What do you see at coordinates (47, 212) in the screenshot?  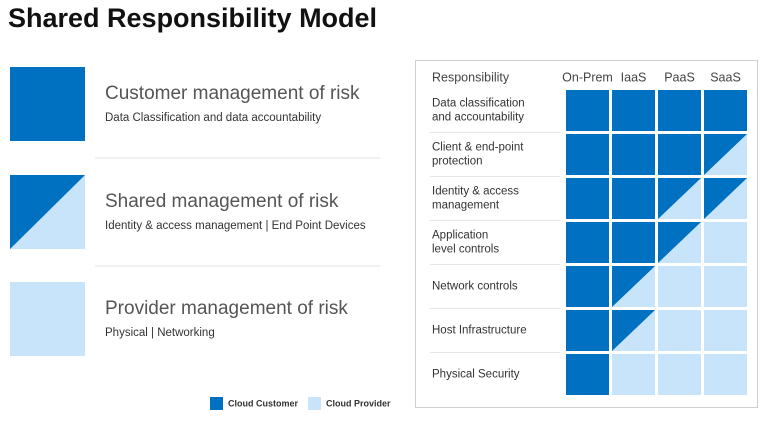 I see `model-swatch-customer-part` at bounding box center [47, 212].